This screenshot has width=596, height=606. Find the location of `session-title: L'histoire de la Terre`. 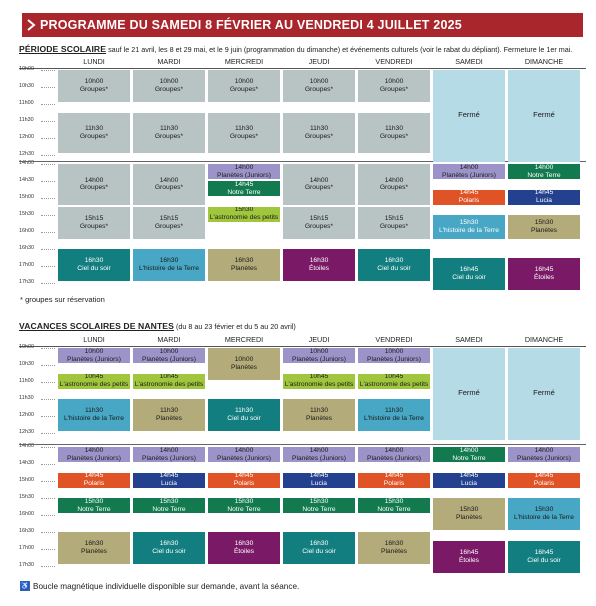

session-title: L'histoire de la Terre is located at coordinates (94, 418).